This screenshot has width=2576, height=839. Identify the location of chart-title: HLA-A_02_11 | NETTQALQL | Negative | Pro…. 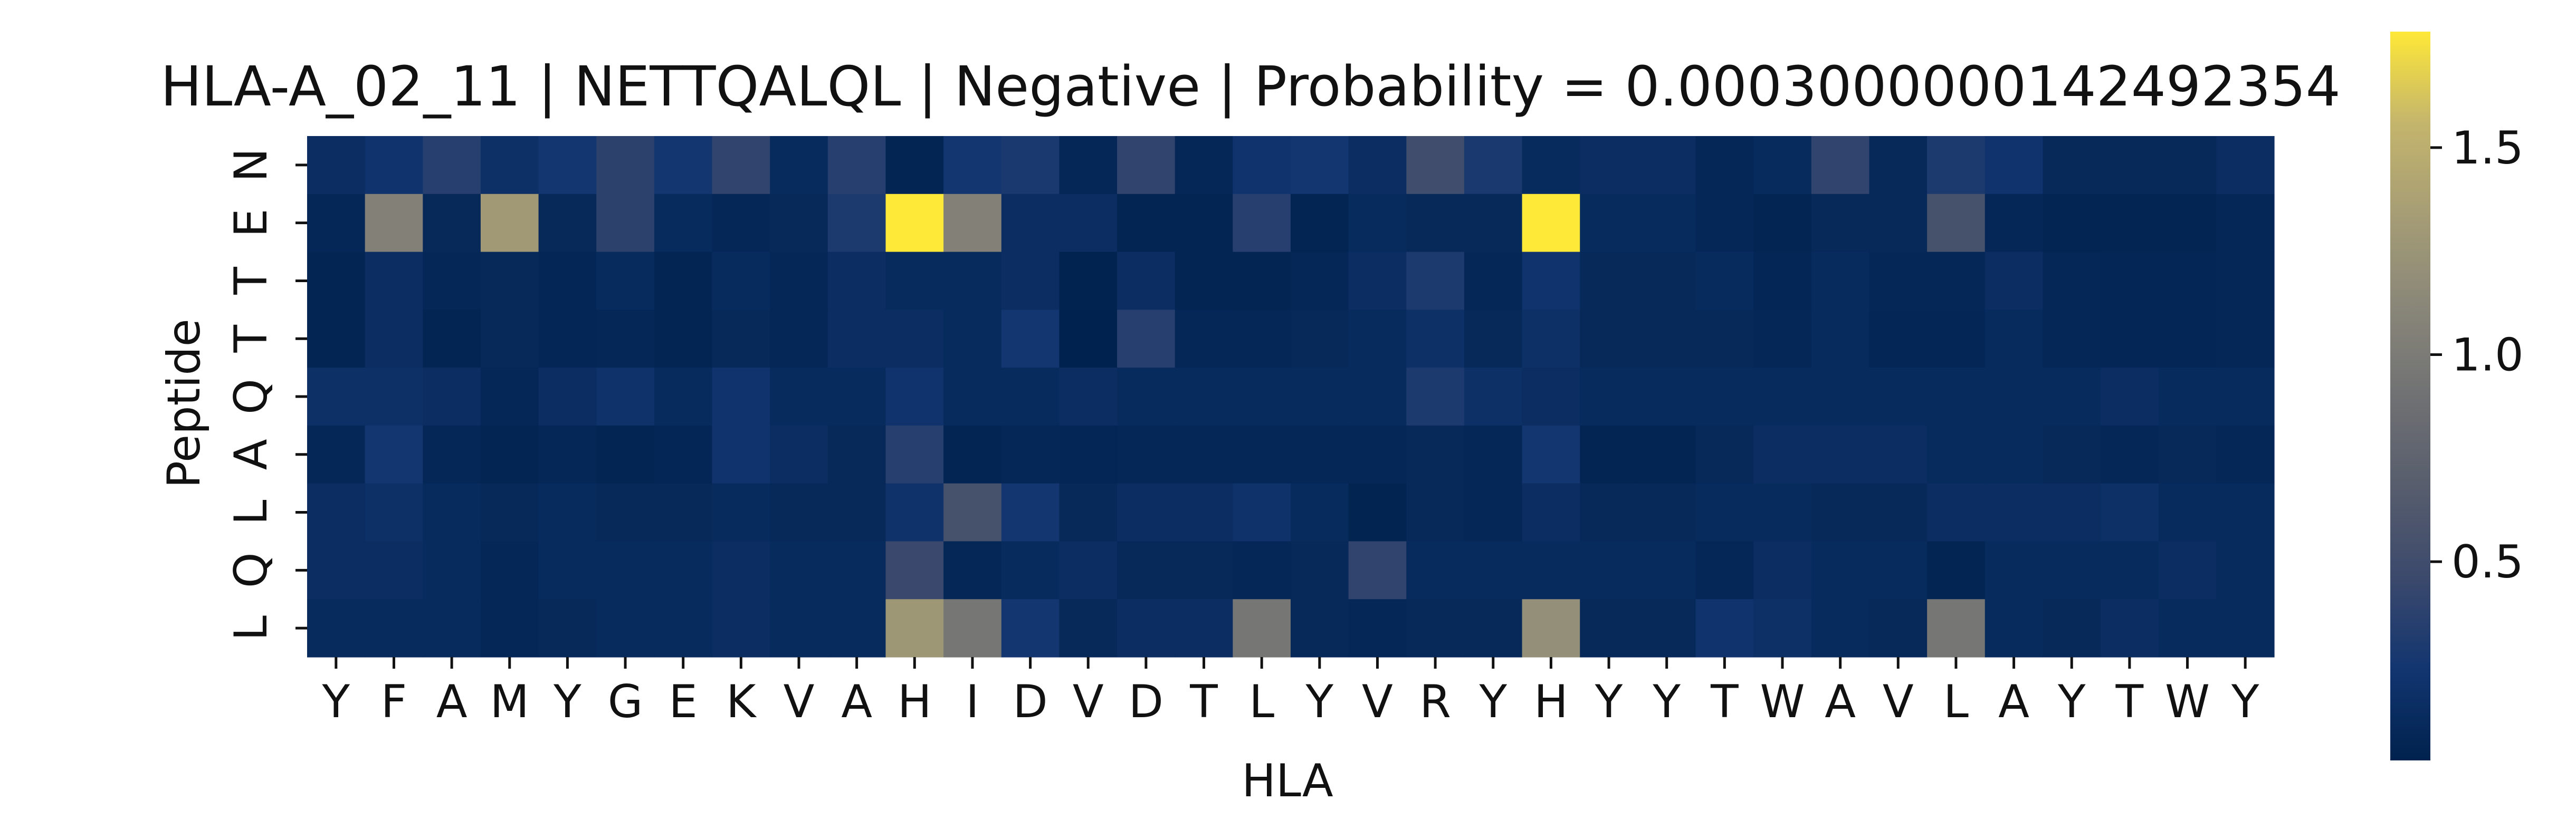
(1250, 86).